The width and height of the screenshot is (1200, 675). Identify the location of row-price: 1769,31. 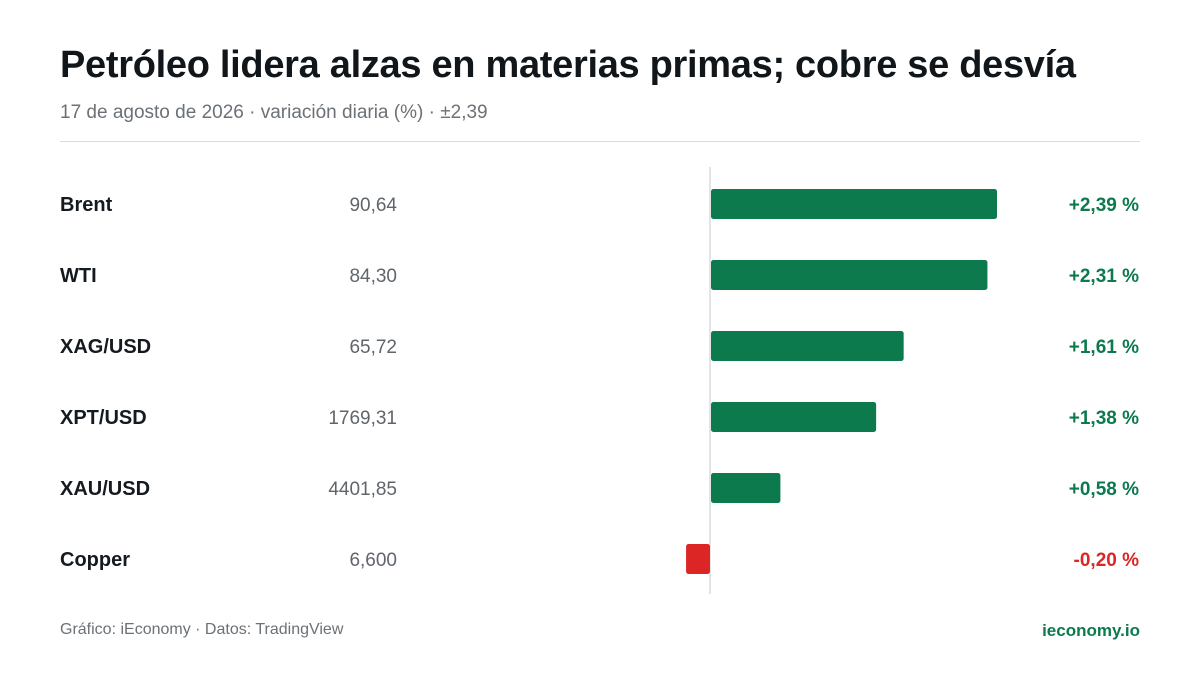
(362, 418).